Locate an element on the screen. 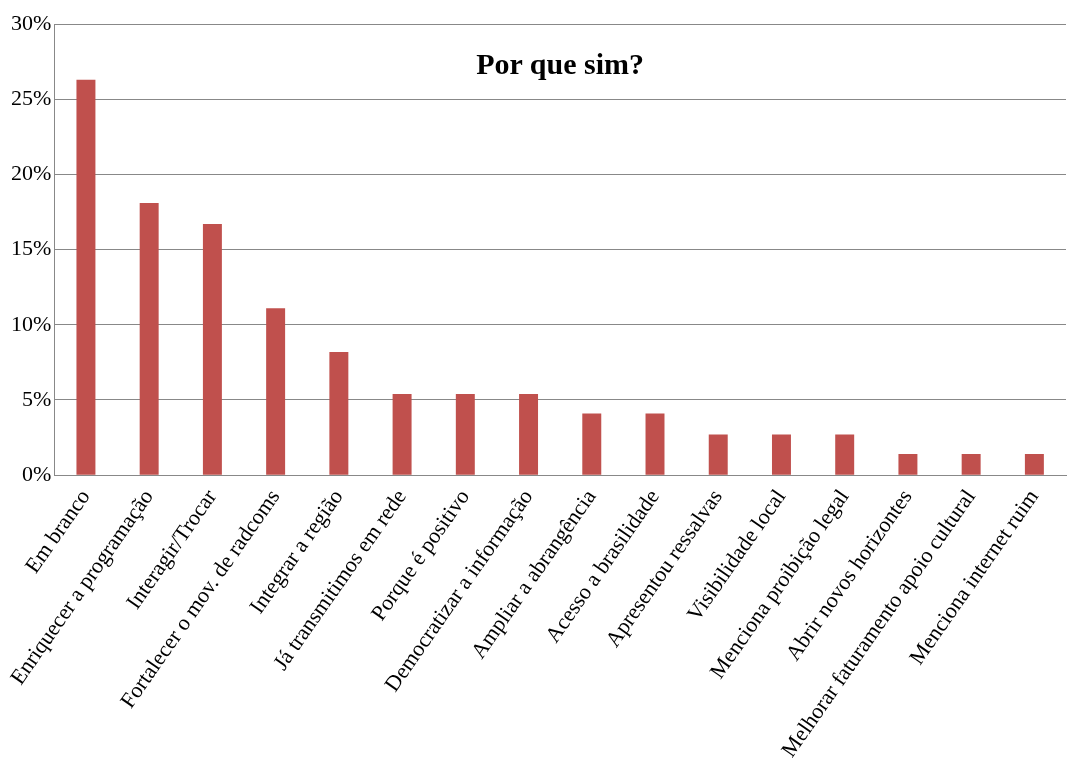 Image resolution: width=1080 pixels, height=773 pixels. y-tick-label: 10% is located at coordinates (31, 323).